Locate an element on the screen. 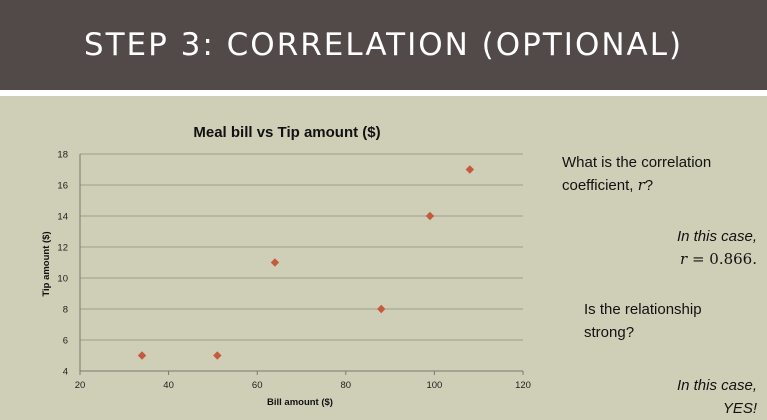 The image size is (767, 420). y-tick-label: 12 is located at coordinates (62, 248).